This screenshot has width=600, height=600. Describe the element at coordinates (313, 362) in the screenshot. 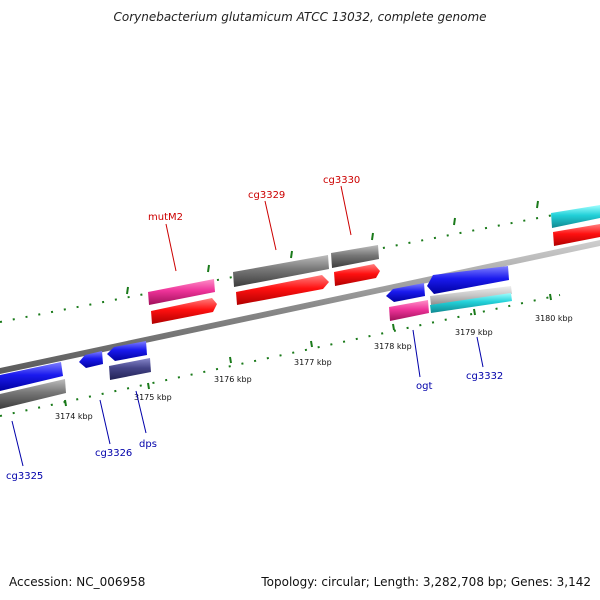

I see `scale-label-3177: 3177 kbp` at that location.